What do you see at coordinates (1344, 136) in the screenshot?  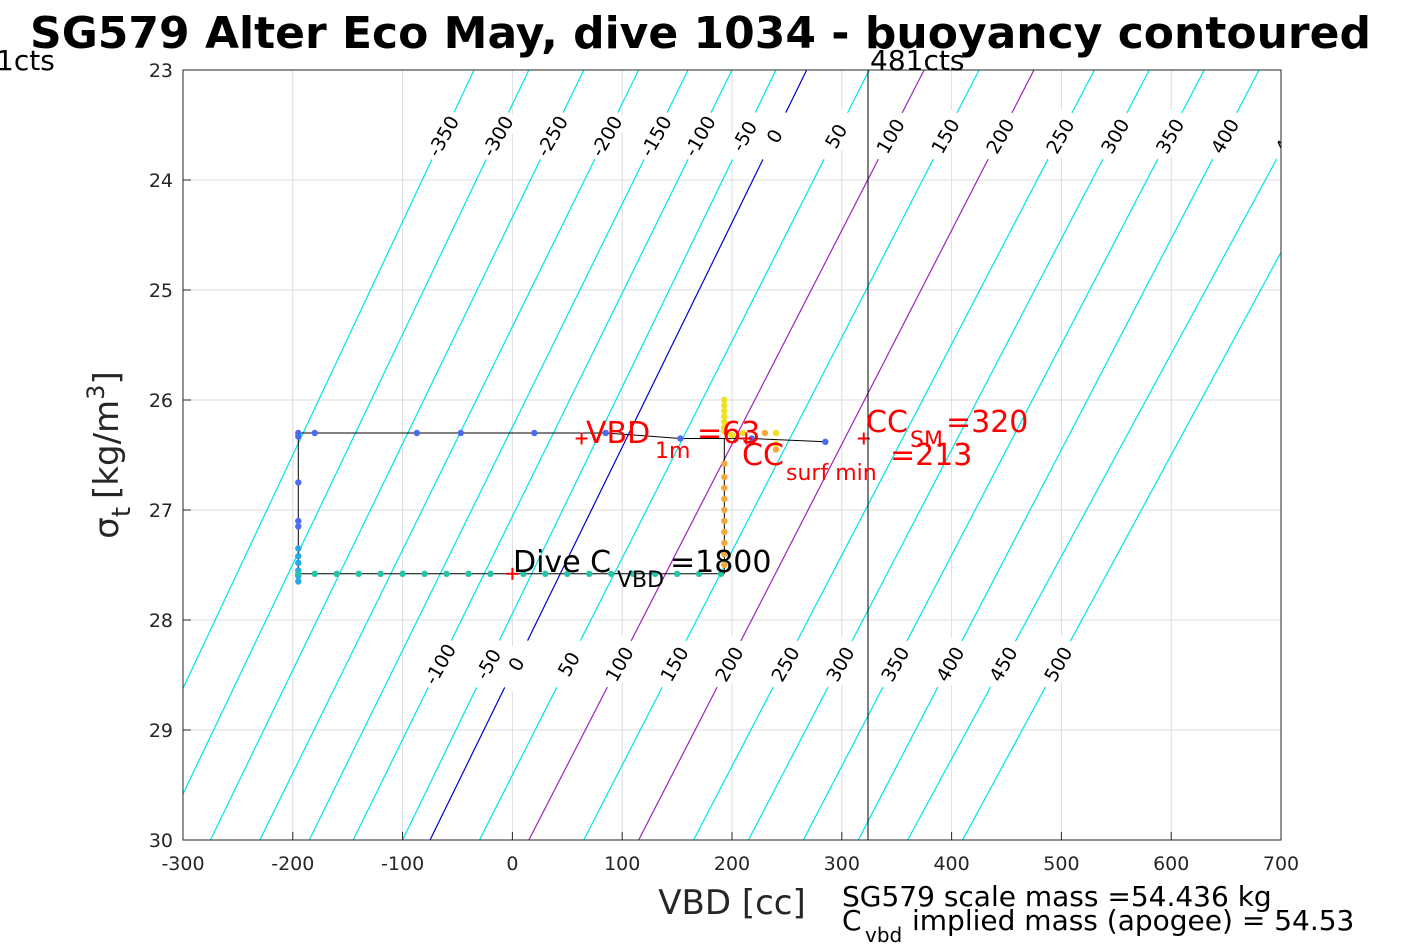 I see `contour-label-top: 500` at bounding box center [1344, 136].